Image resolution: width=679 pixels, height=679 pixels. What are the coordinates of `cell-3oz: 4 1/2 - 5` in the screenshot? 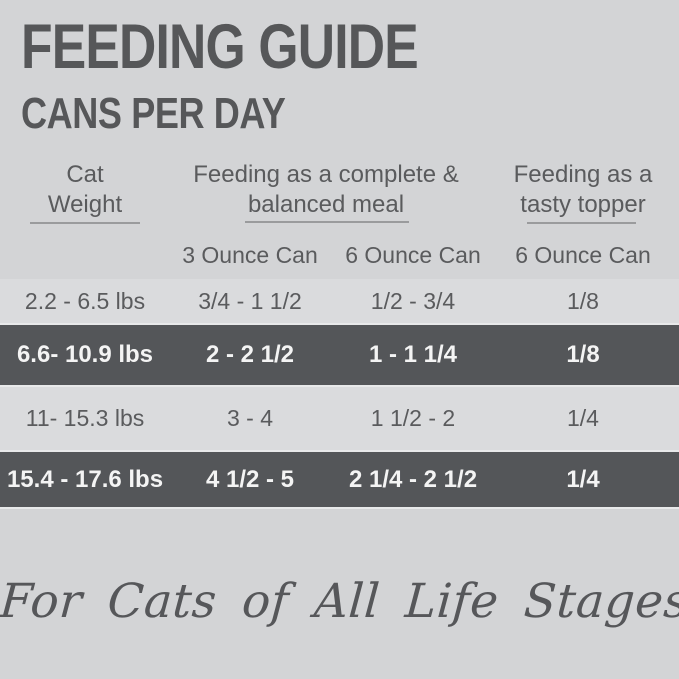 It's located at (250, 479).